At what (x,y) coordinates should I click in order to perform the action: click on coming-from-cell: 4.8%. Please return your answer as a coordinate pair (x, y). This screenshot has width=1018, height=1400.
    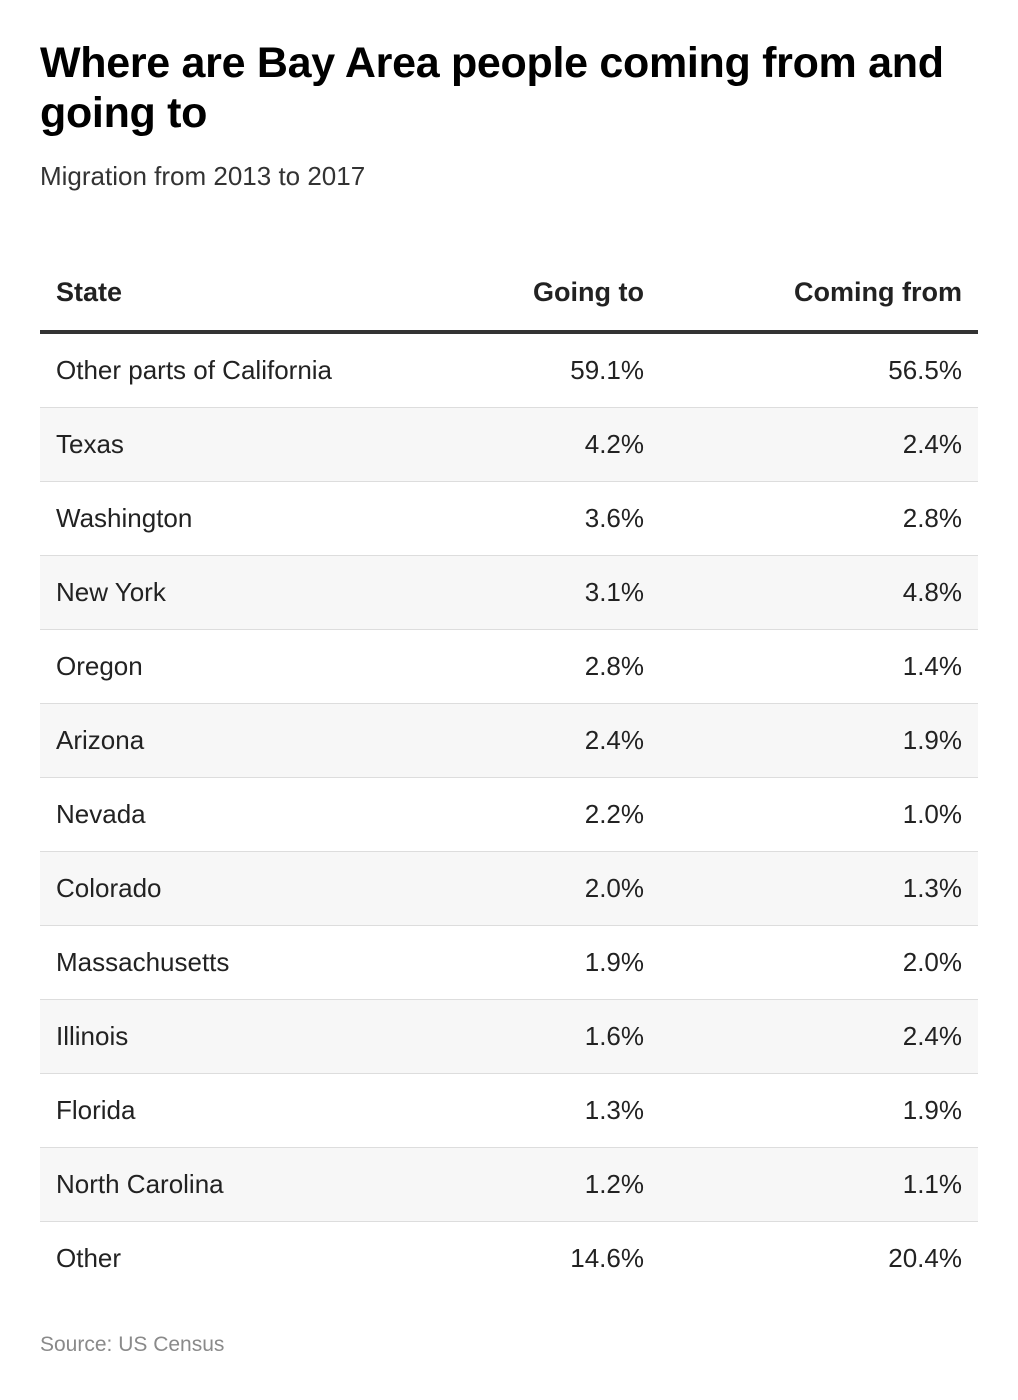
    Looking at the image, I should click on (819, 592).